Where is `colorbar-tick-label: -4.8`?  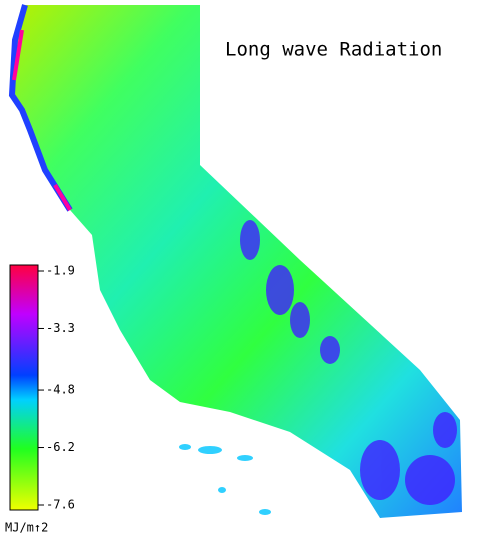
colorbar-tick-label: -4.8 is located at coordinates (60, 390).